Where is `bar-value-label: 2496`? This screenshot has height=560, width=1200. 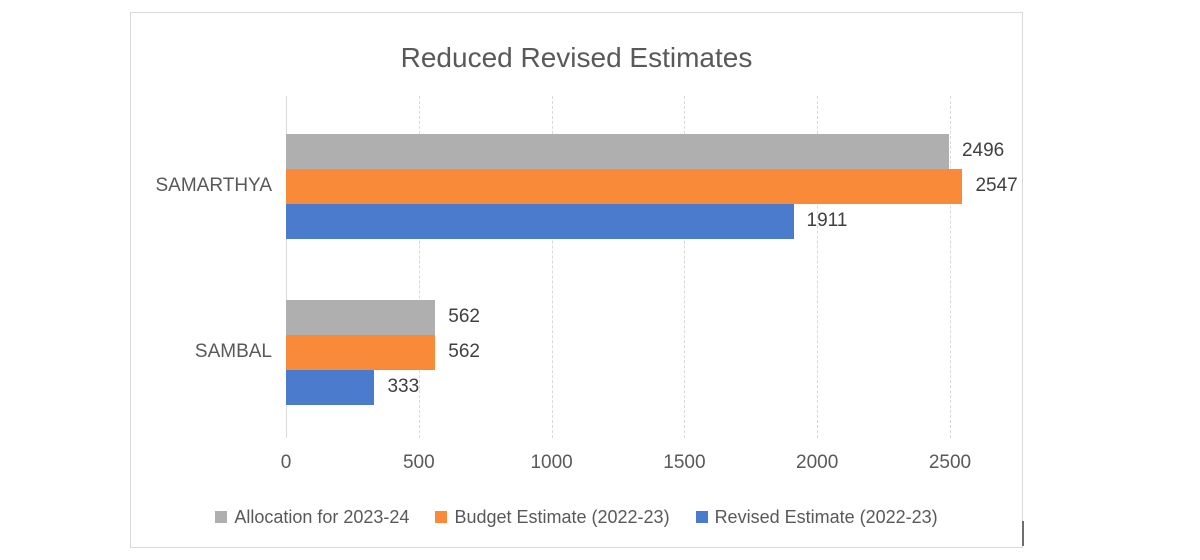
bar-value-label: 2496 is located at coordinates (983, 150).